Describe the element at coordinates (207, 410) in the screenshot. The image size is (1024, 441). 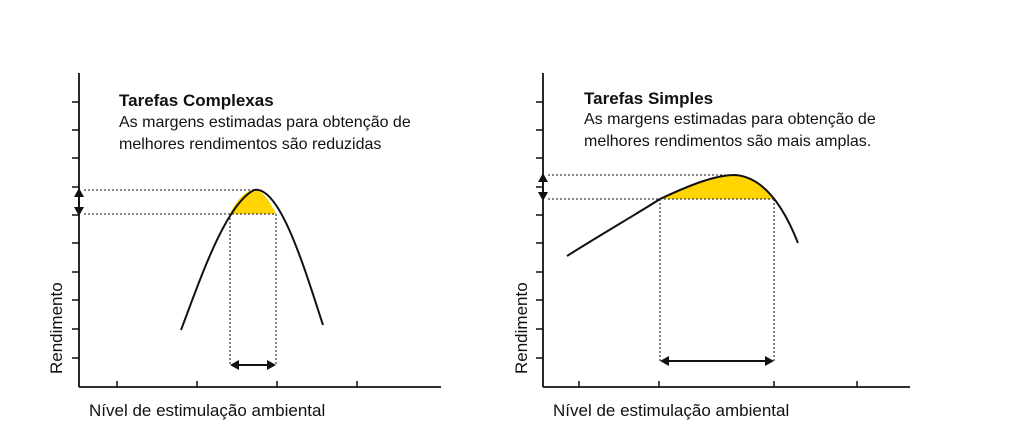
I see `x-axis-label-complex: Nível de estimulação ambiental` at that location.